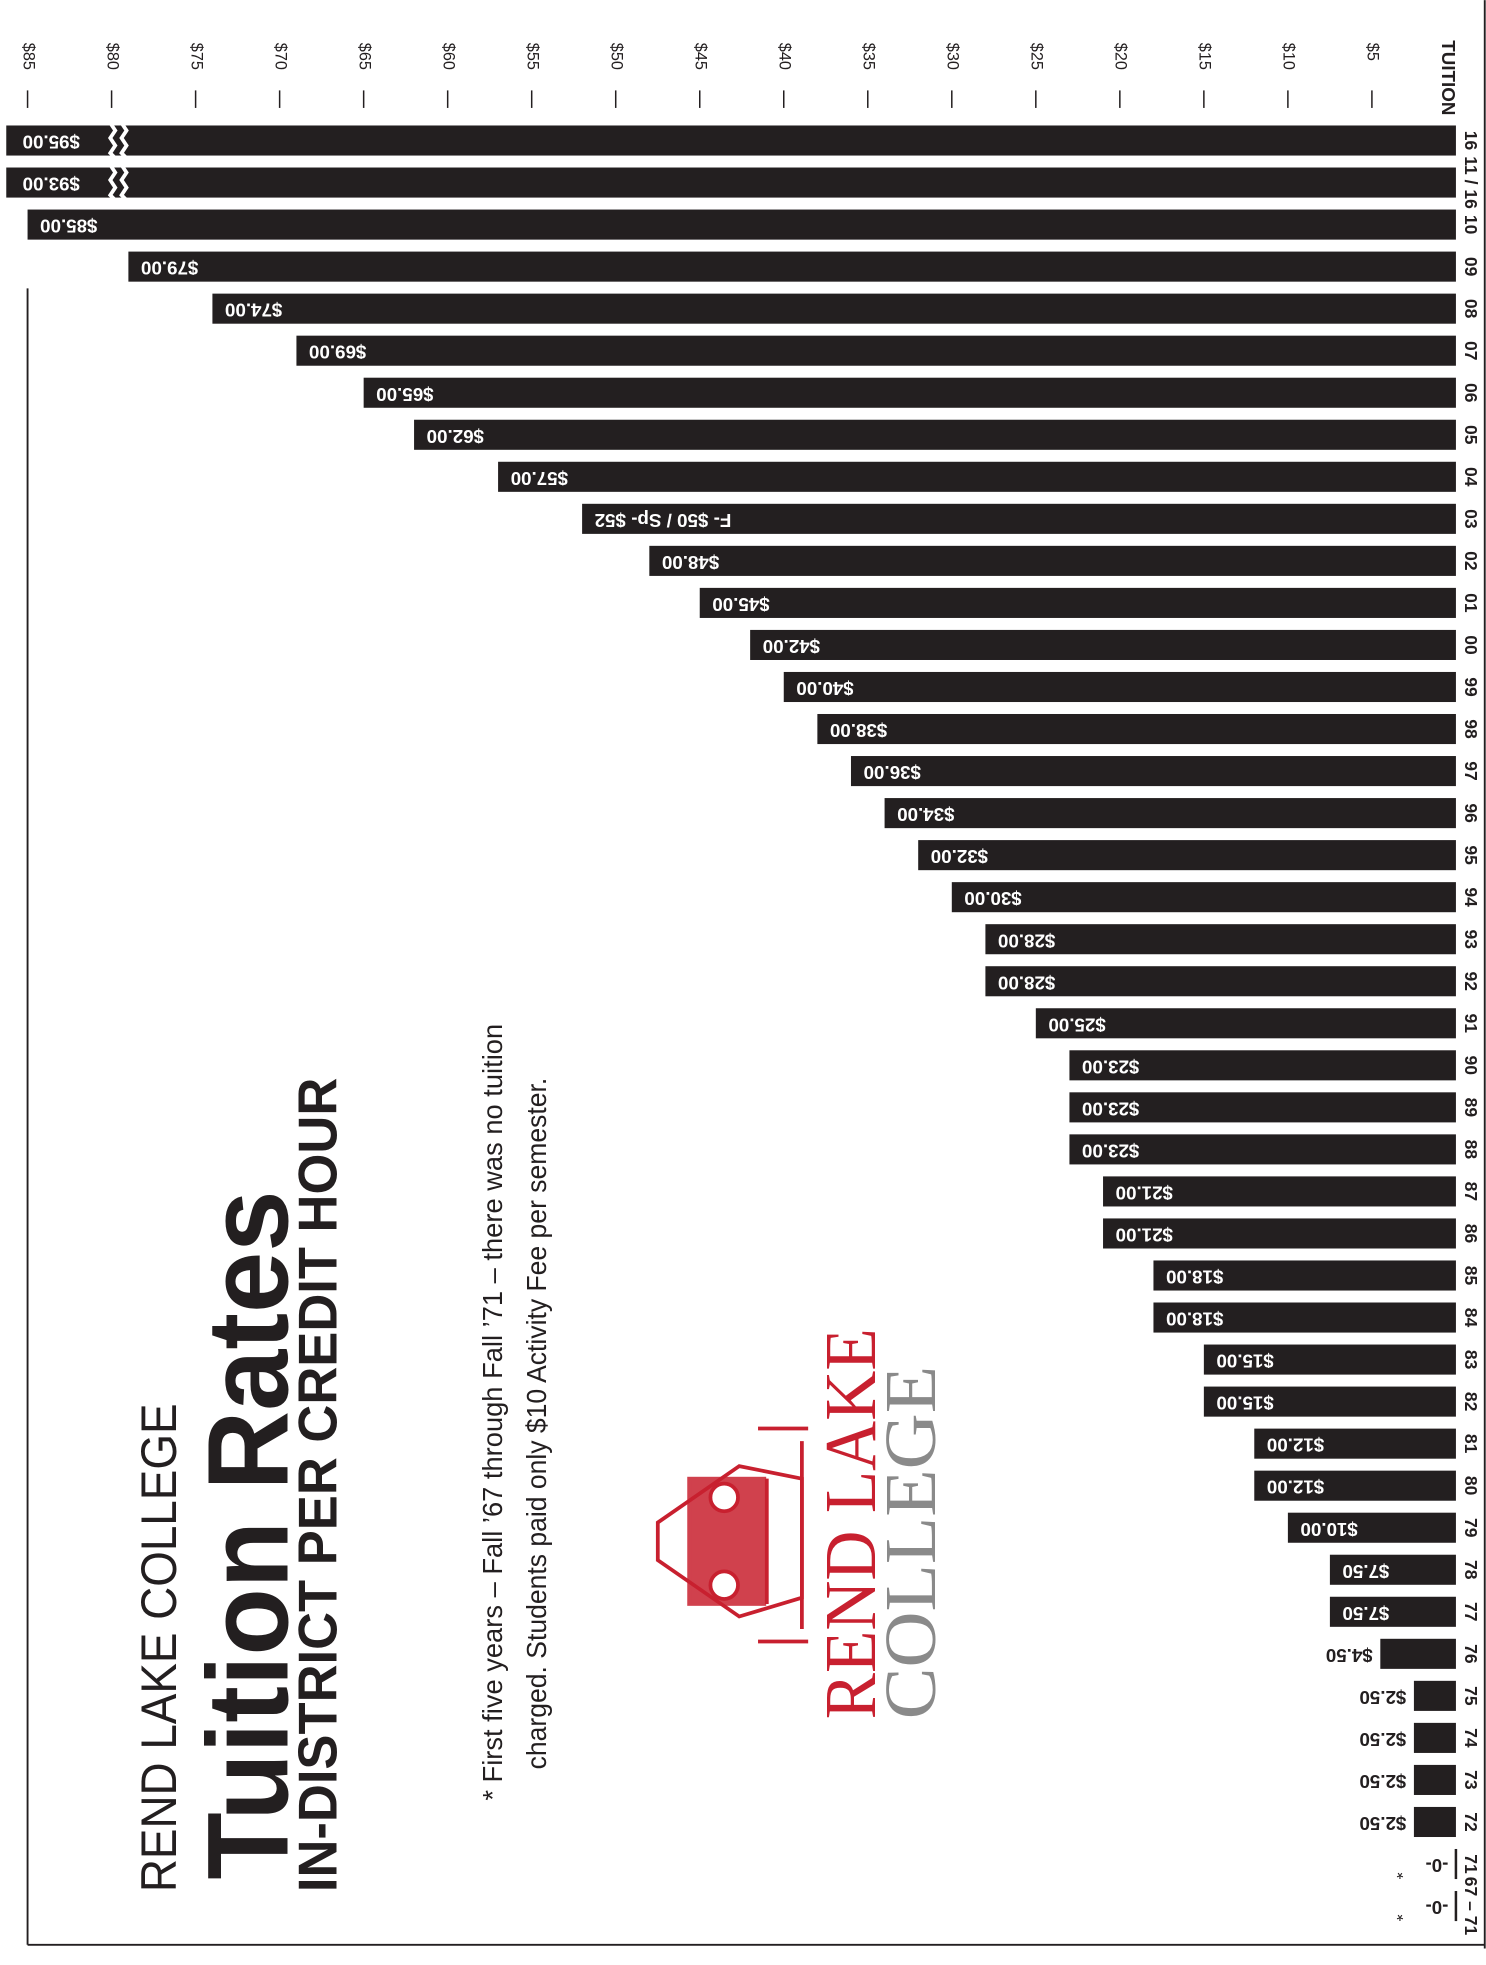 The image size is (1486, 1965). What do you see at coordinates (1373, 52) in the screenshot?
I see `x-tick-label: $5` at bounding box center [1373, 52].